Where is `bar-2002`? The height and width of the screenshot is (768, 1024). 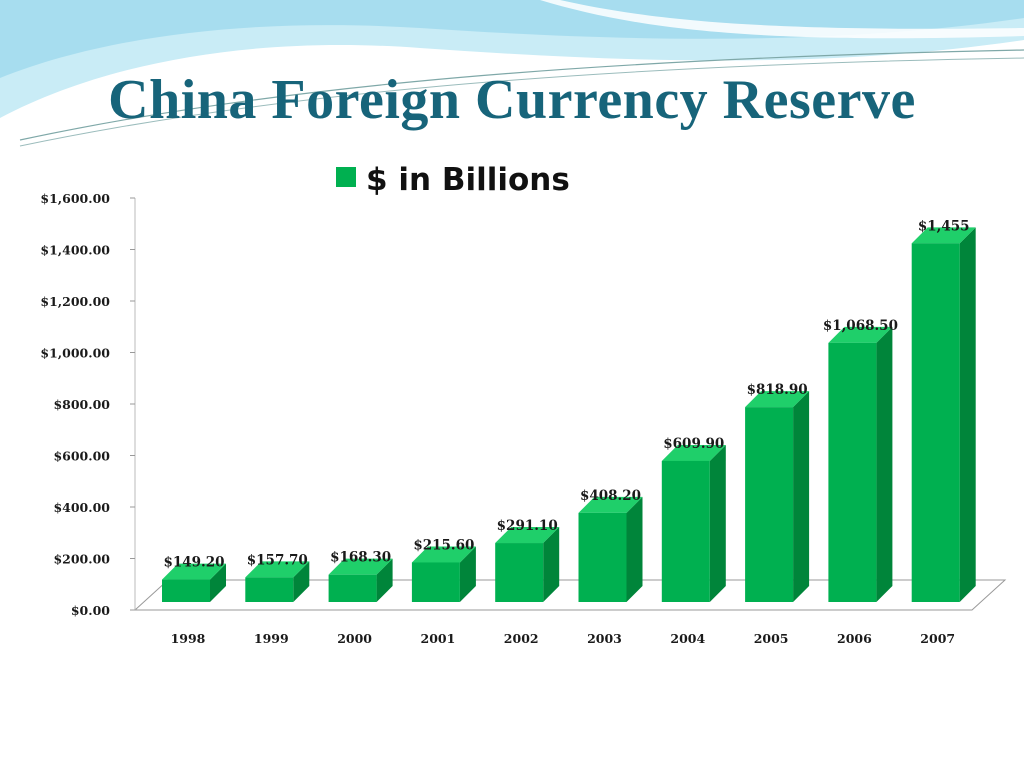
bar-2002 is located at coordinates (527, 564).